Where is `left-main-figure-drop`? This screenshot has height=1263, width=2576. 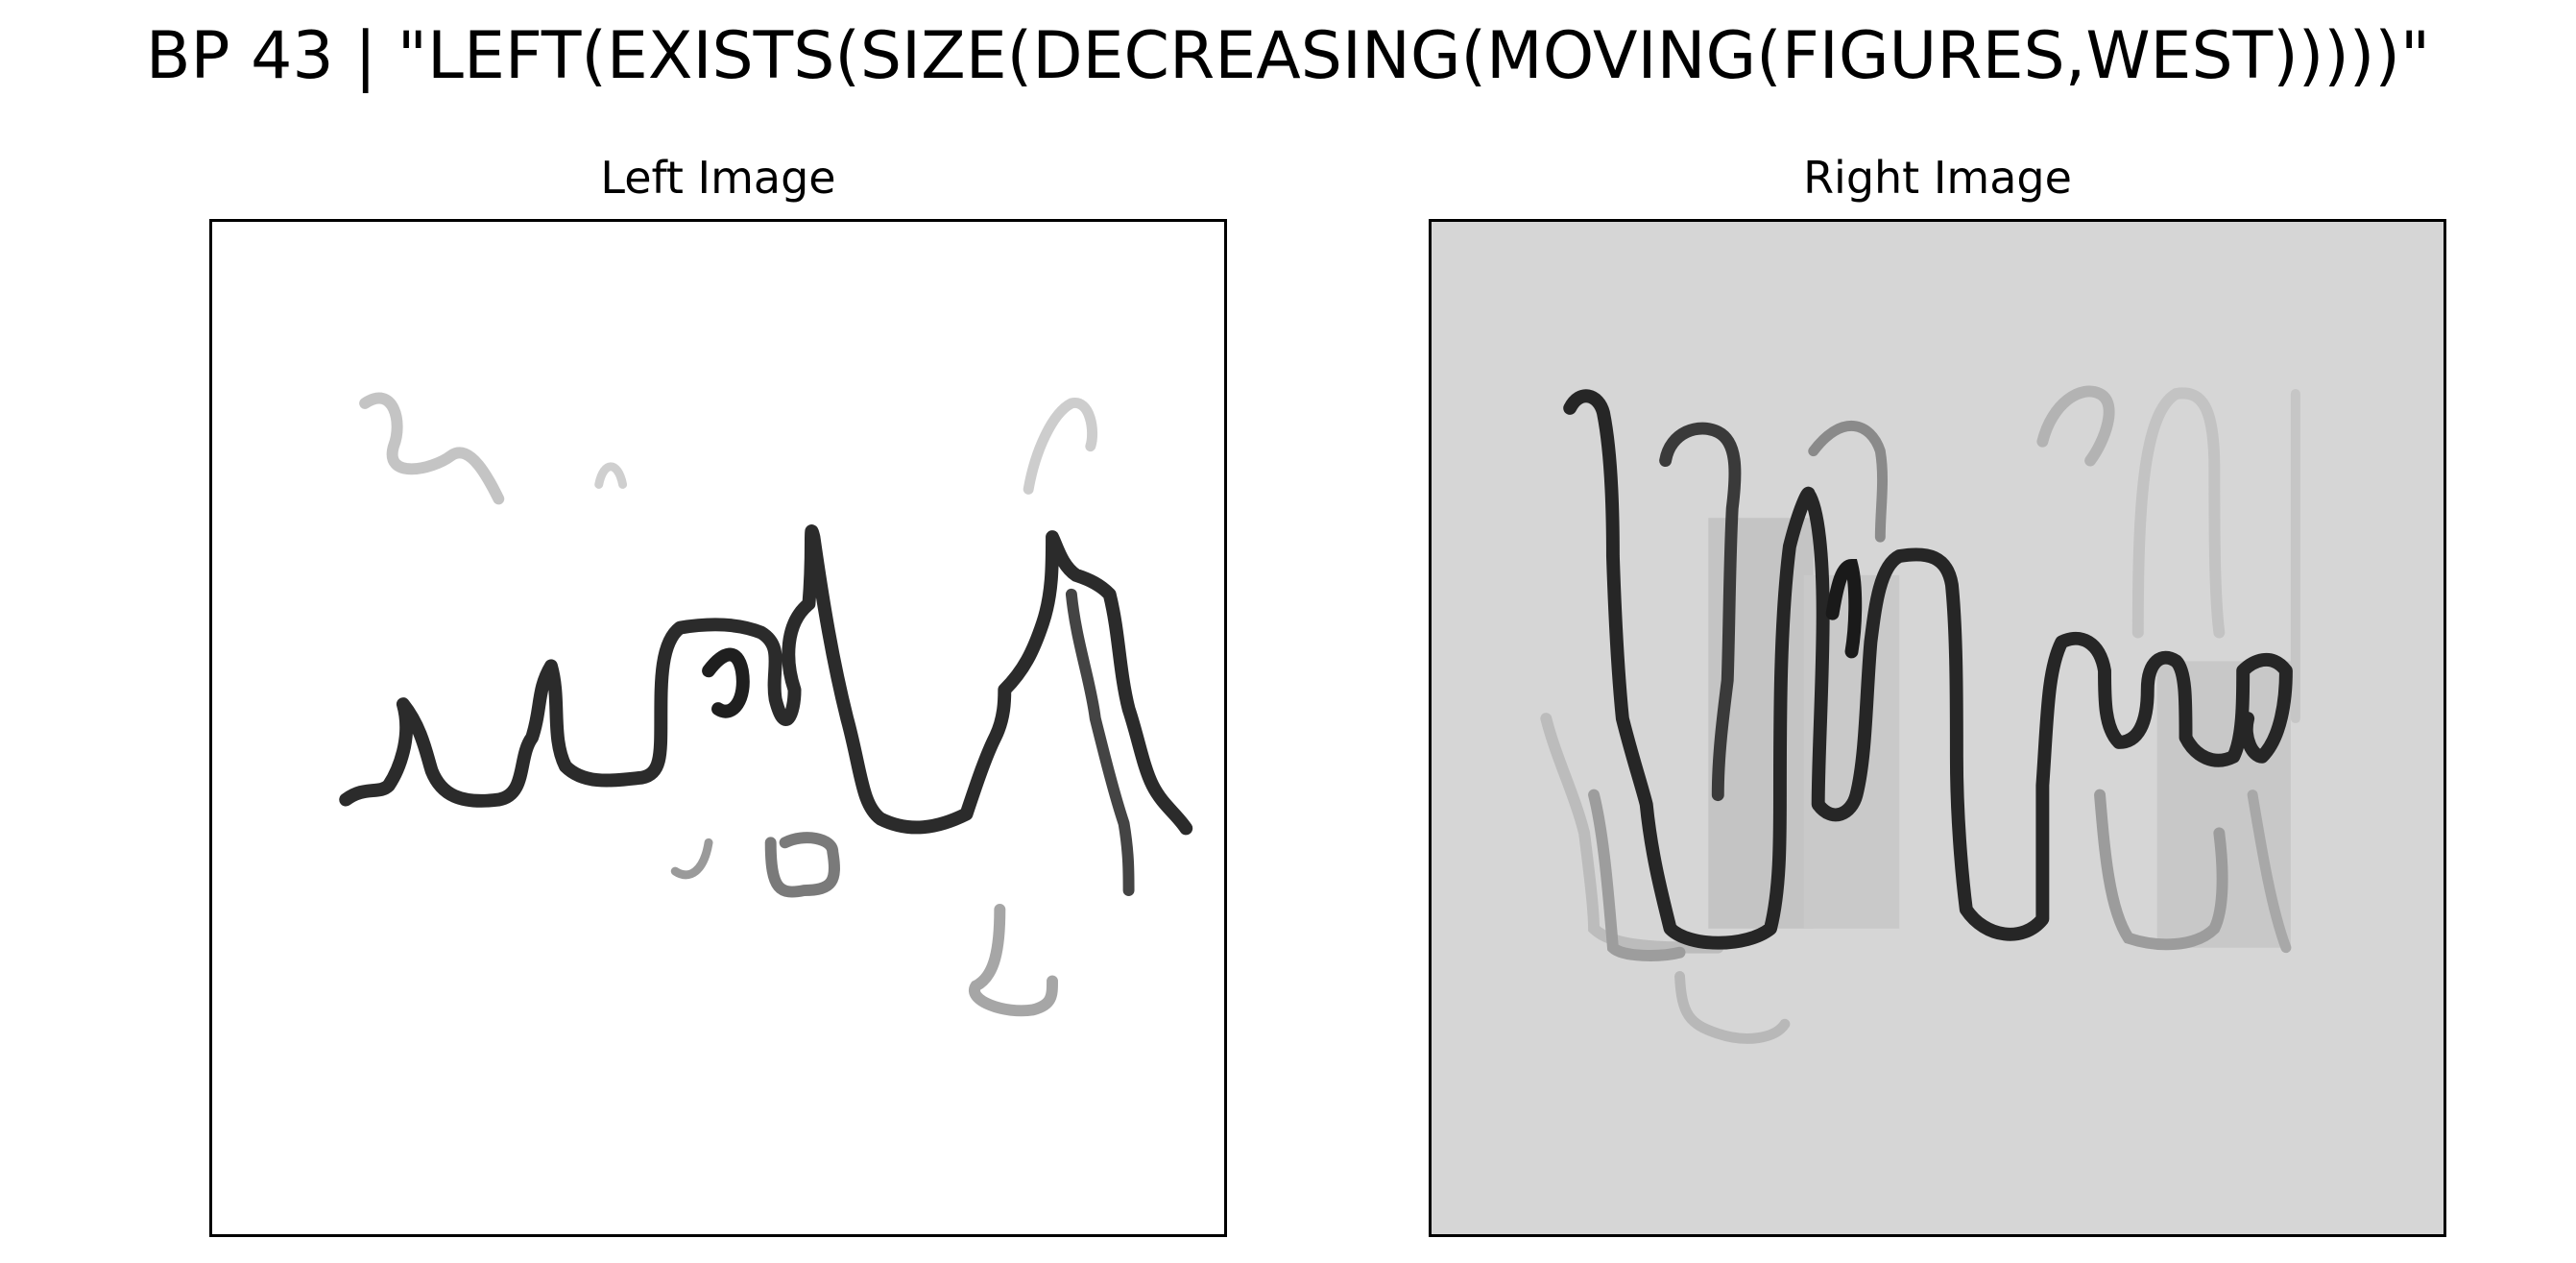 left-main-figure-drop is located at coordinates (1100, 743).